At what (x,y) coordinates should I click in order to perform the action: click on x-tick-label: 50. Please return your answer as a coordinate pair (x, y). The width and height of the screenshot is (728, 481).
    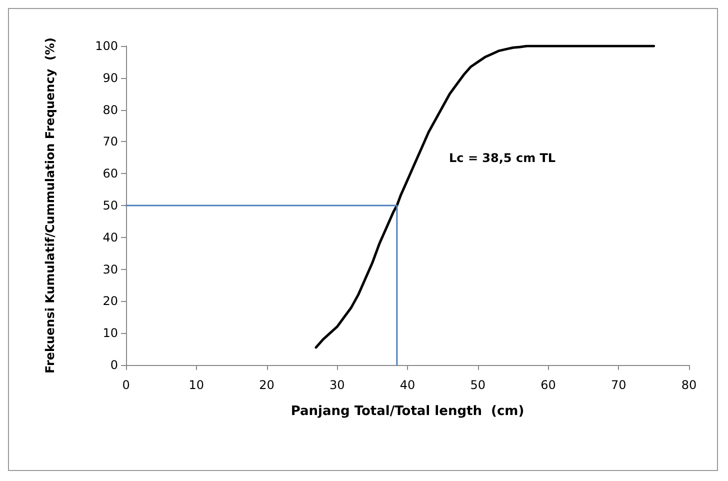
    Looking at the image, I should click on (478, 385).